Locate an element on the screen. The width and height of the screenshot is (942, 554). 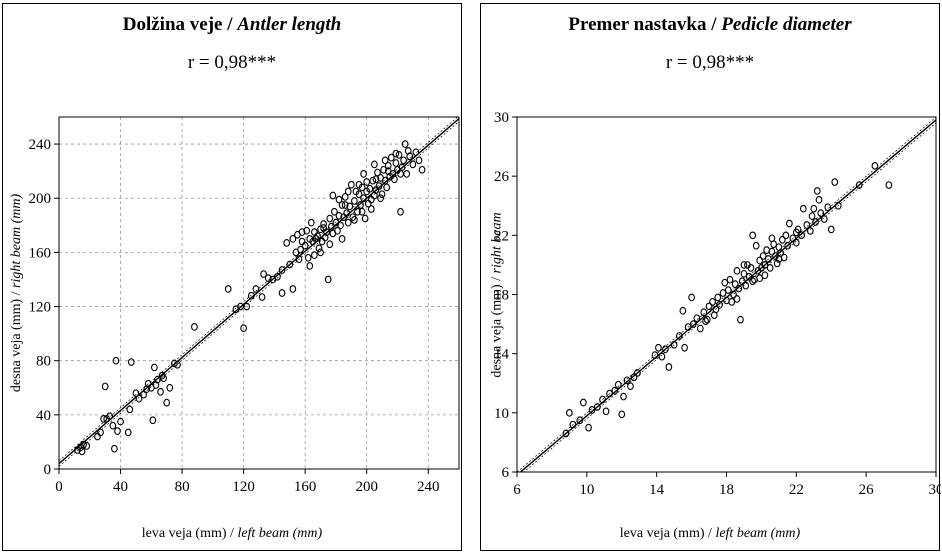
x-tick-label: 6 is located at coordinates (517, 490).